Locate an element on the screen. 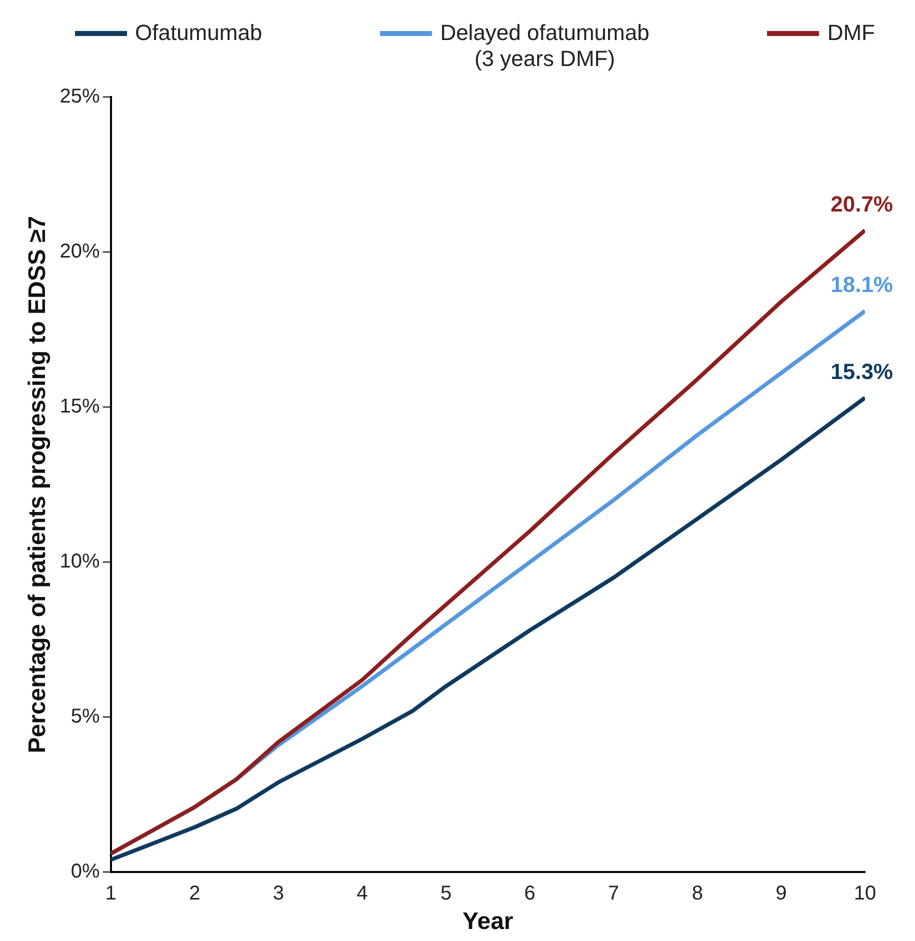 Image resolution: width=915 pixels, height=941 pixels. y-tick-label: 0% is located at coordinates (85, 871).